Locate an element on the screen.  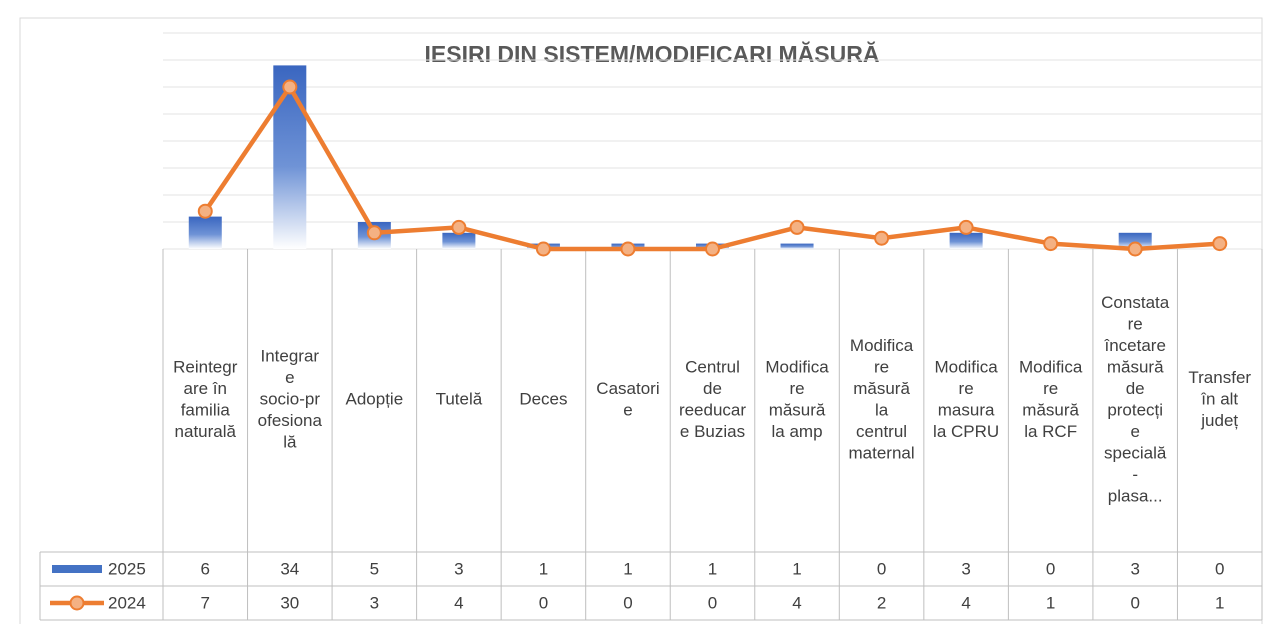
label-line: încetare is located at coordinates (1134, 345).